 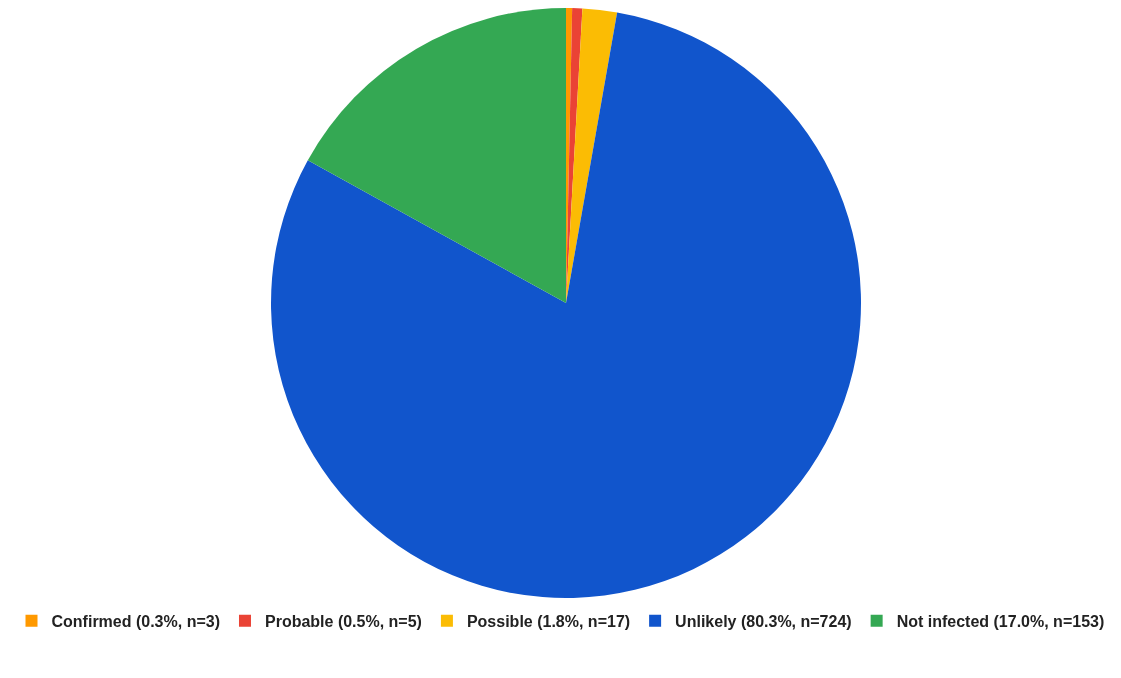 I want to click on legend-label: Possible (1.8%, n=17), so click(x=548, y=622).